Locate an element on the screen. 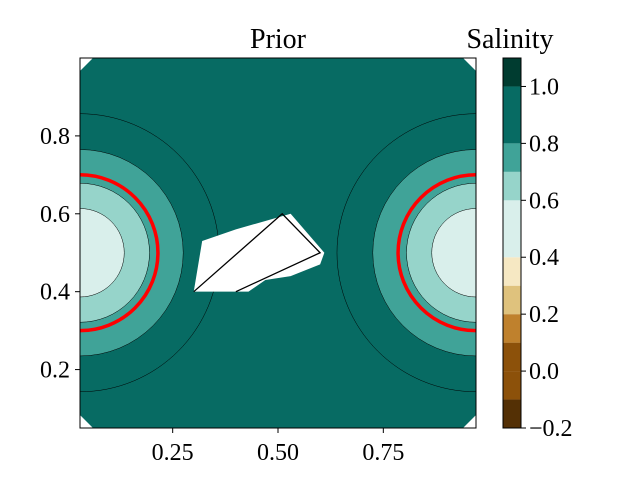 This screenshot has height=480, width=640. colorbar-tick-label: 0.4 is located at coordinates (544, 258).